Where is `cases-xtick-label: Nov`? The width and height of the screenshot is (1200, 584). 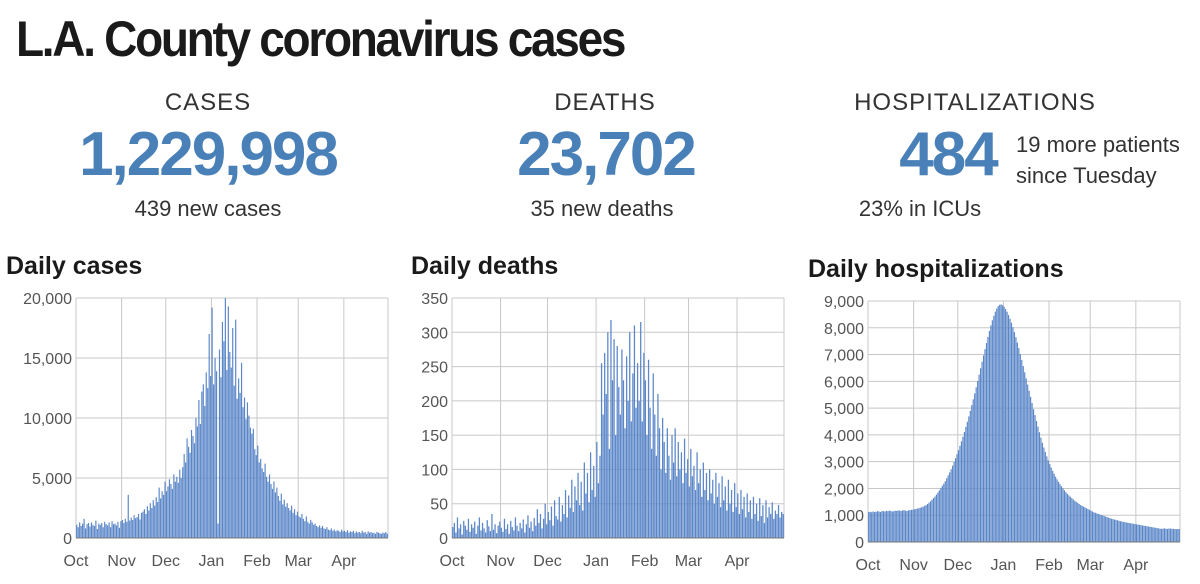
cases-xtick-label: Nov is located at coordinates (121, 561).